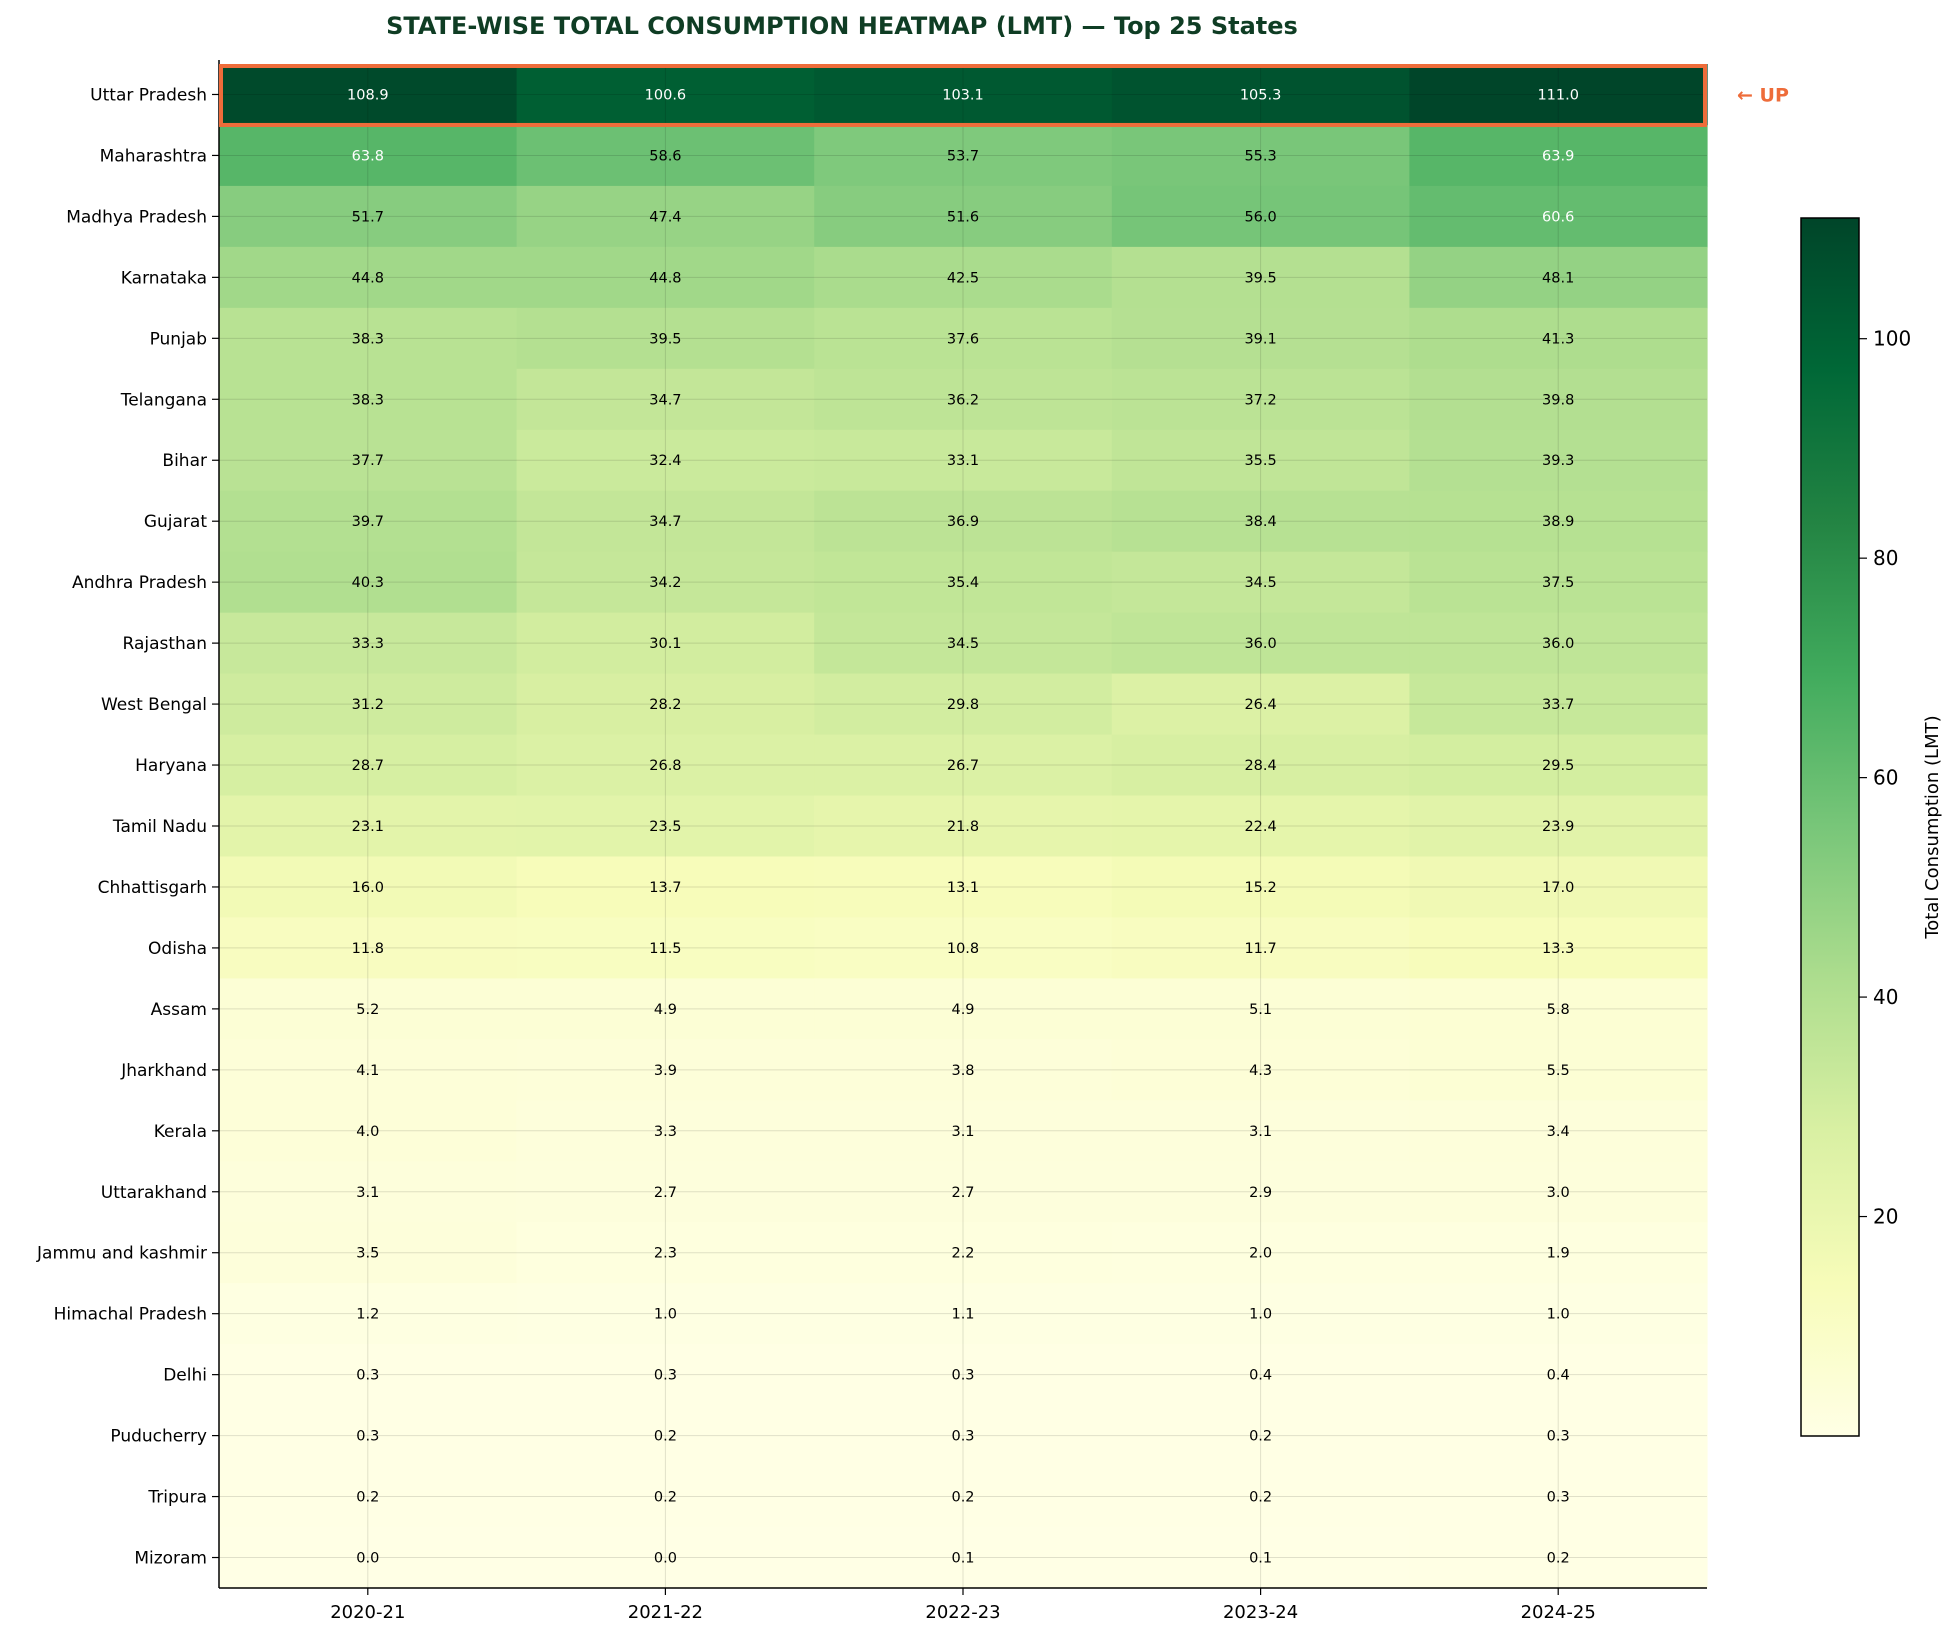  I want to click on cell-value-label: 41.3, so click(1558, 339).